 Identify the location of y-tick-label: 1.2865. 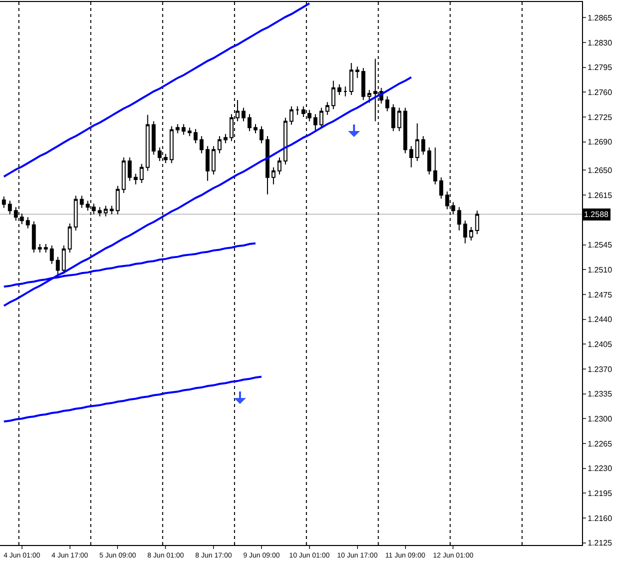
(600, 17).